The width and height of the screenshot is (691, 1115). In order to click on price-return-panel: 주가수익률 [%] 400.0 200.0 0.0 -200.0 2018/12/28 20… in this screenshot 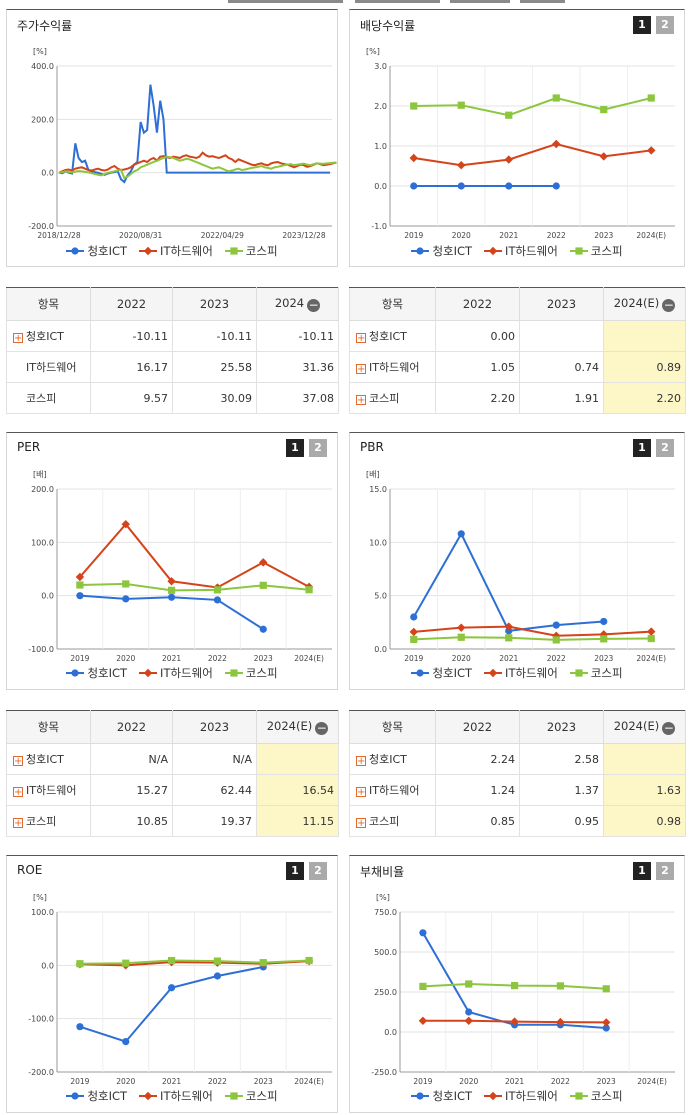, I will do `click(172, 138)`.